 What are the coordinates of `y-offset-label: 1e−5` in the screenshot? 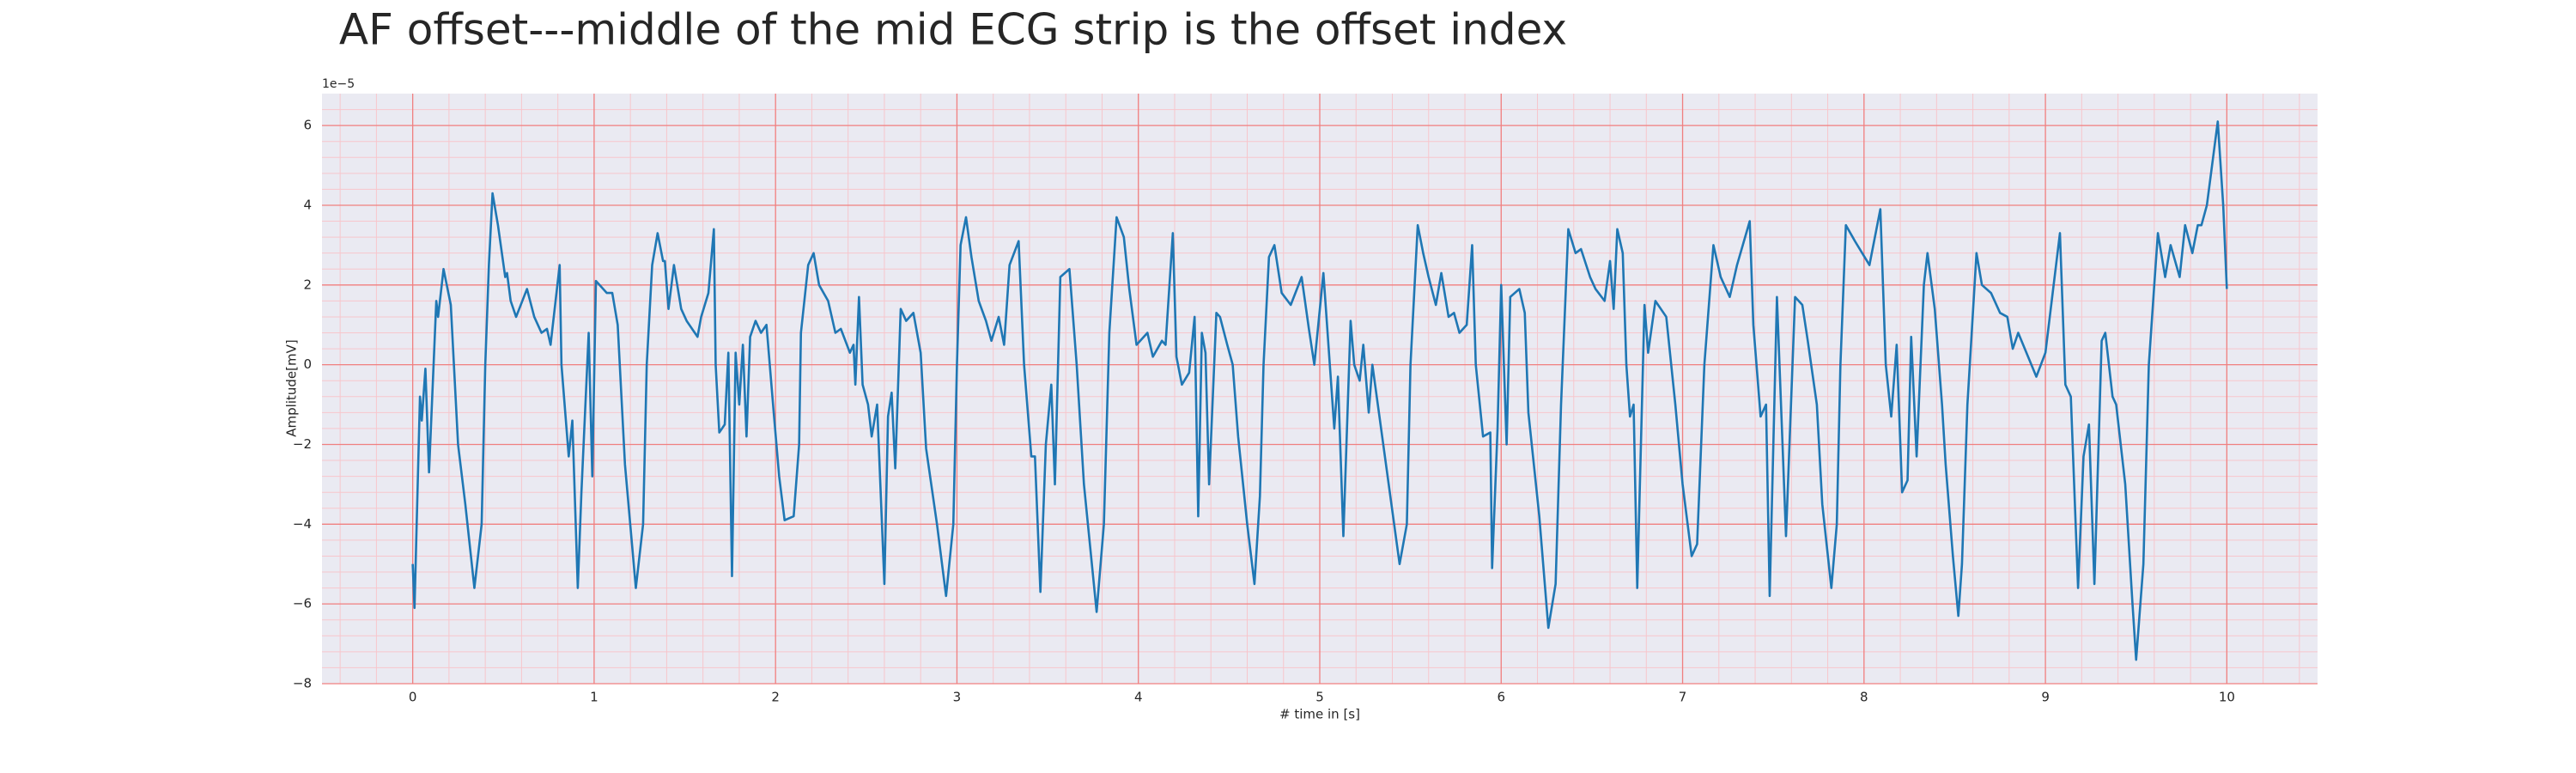 It's located at (338, 84).